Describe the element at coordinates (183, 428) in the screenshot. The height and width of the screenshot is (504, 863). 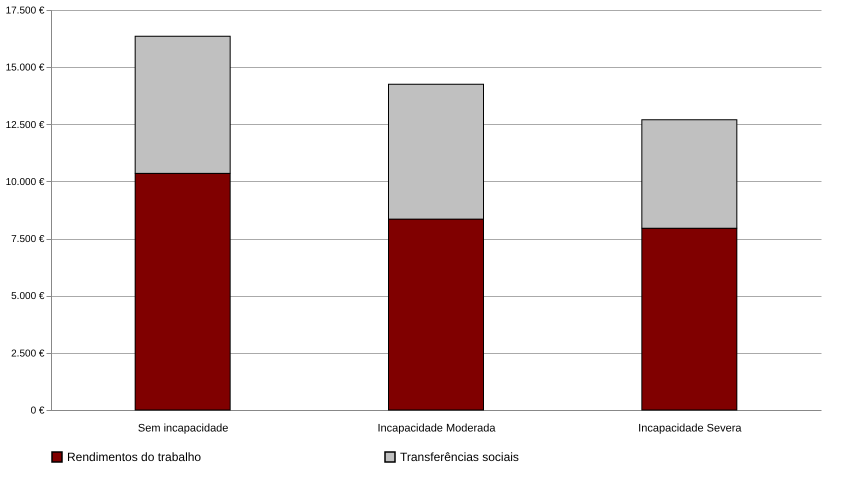
I see `x-tick-label: Sem incapacidade` at that location.